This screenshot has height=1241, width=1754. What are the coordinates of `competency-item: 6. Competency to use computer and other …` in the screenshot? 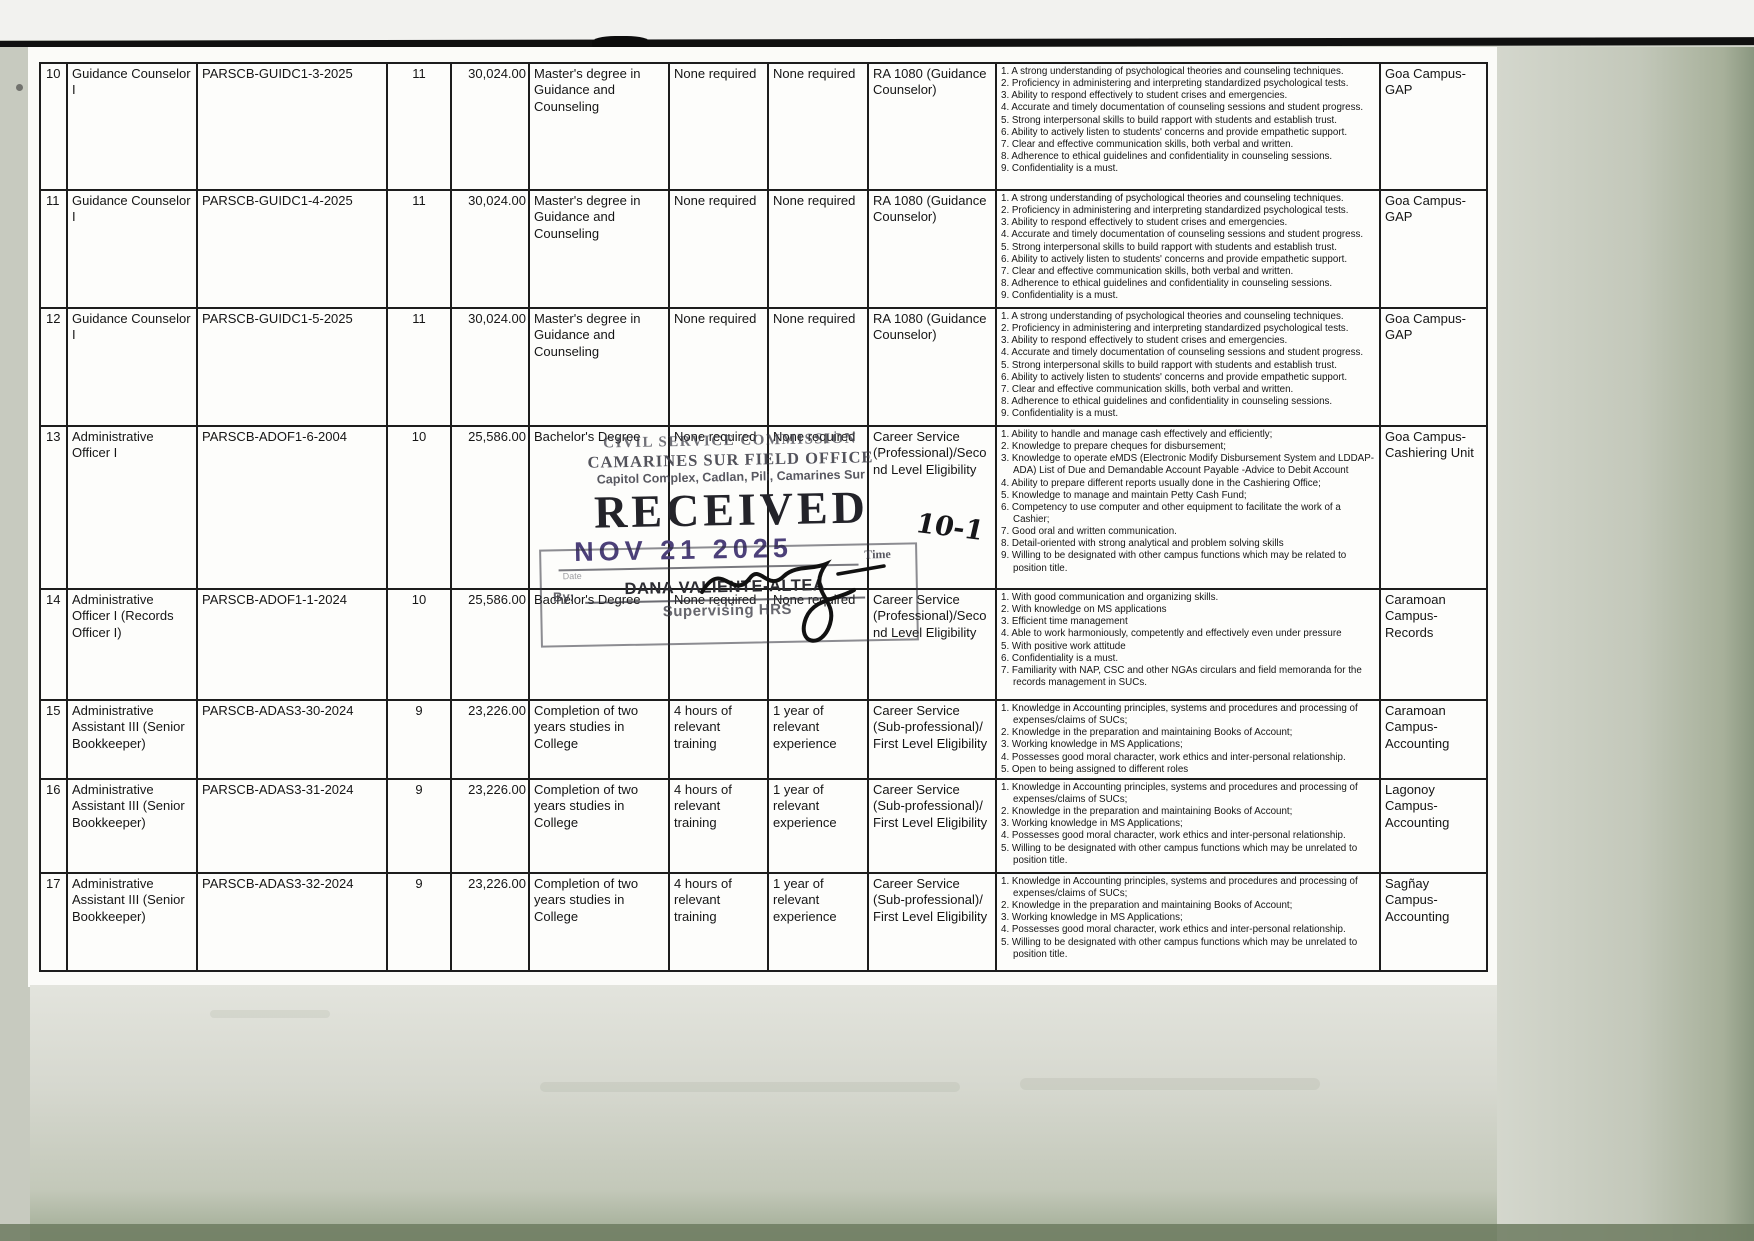 It's located at (1171, 513).